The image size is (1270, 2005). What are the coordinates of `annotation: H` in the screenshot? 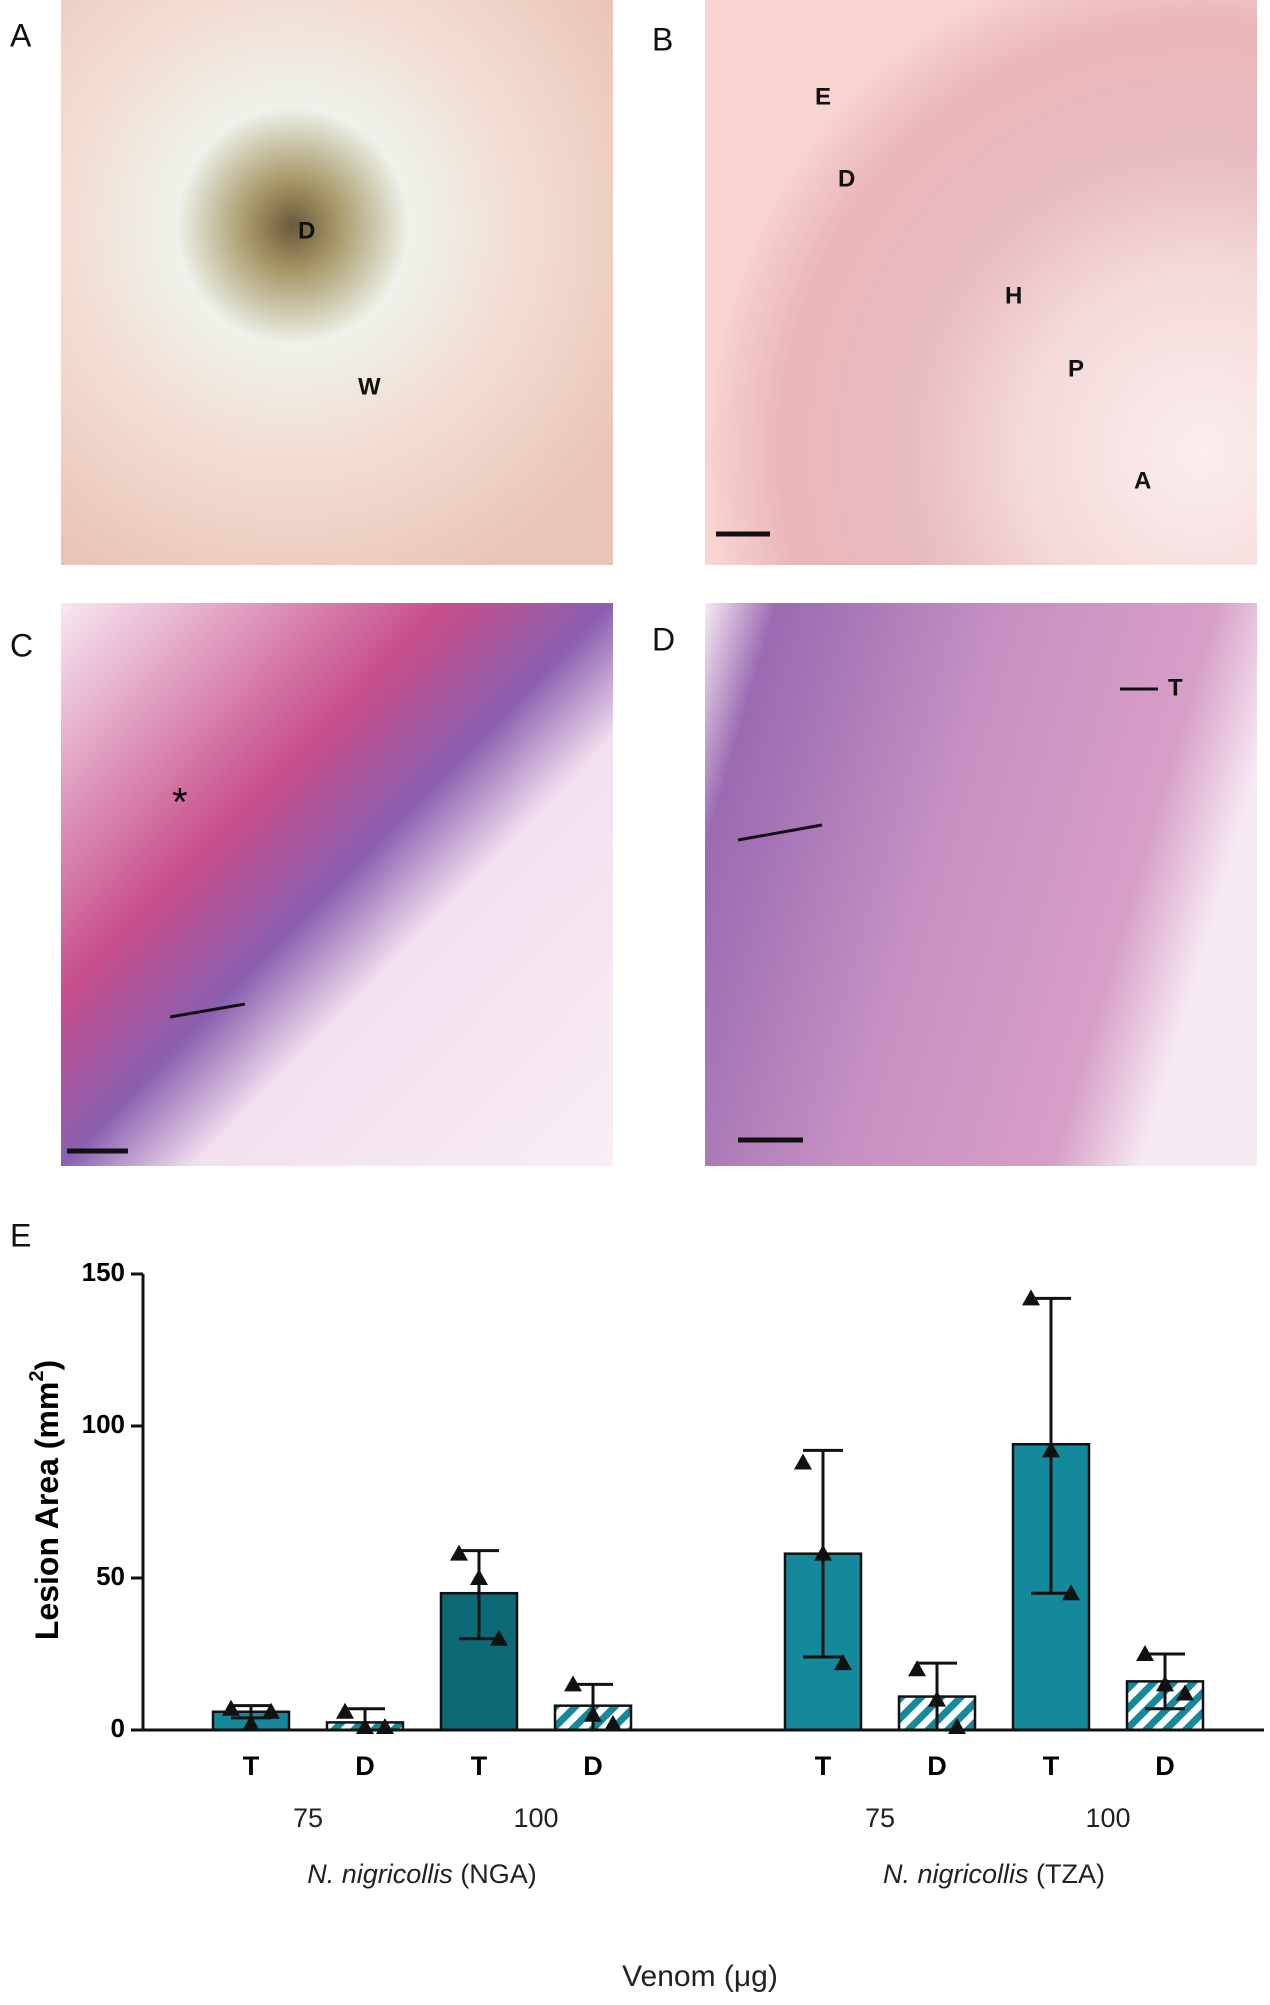 It's located at (1013, 295).